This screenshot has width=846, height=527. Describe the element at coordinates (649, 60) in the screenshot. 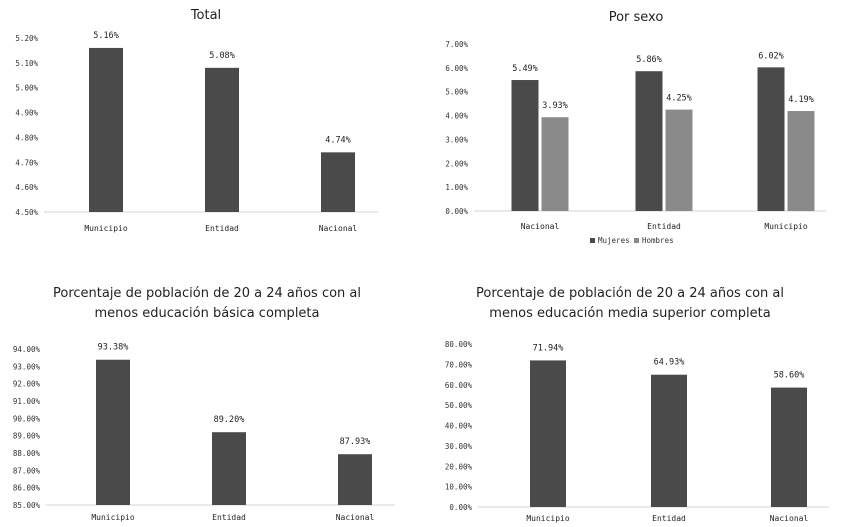

I see `data-label: 5.86%` at that location.